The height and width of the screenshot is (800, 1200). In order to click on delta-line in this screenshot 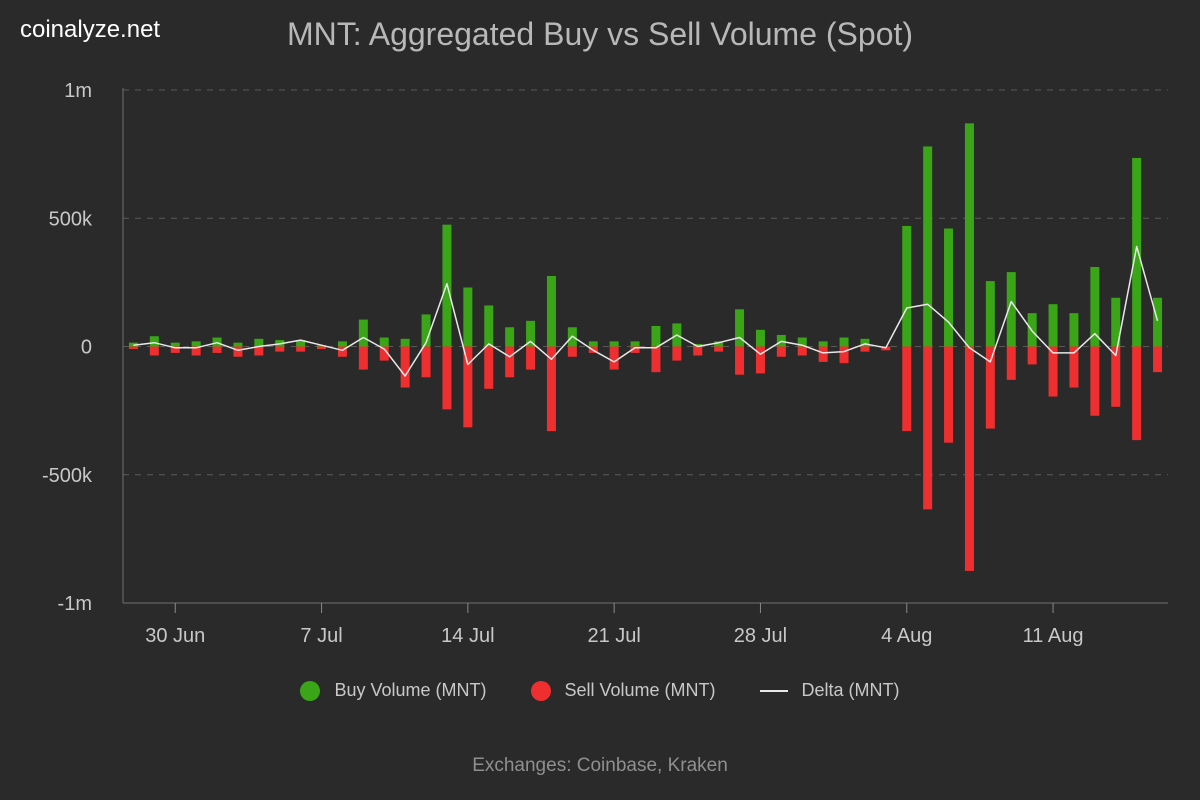, I will do `click(646, 311)`.